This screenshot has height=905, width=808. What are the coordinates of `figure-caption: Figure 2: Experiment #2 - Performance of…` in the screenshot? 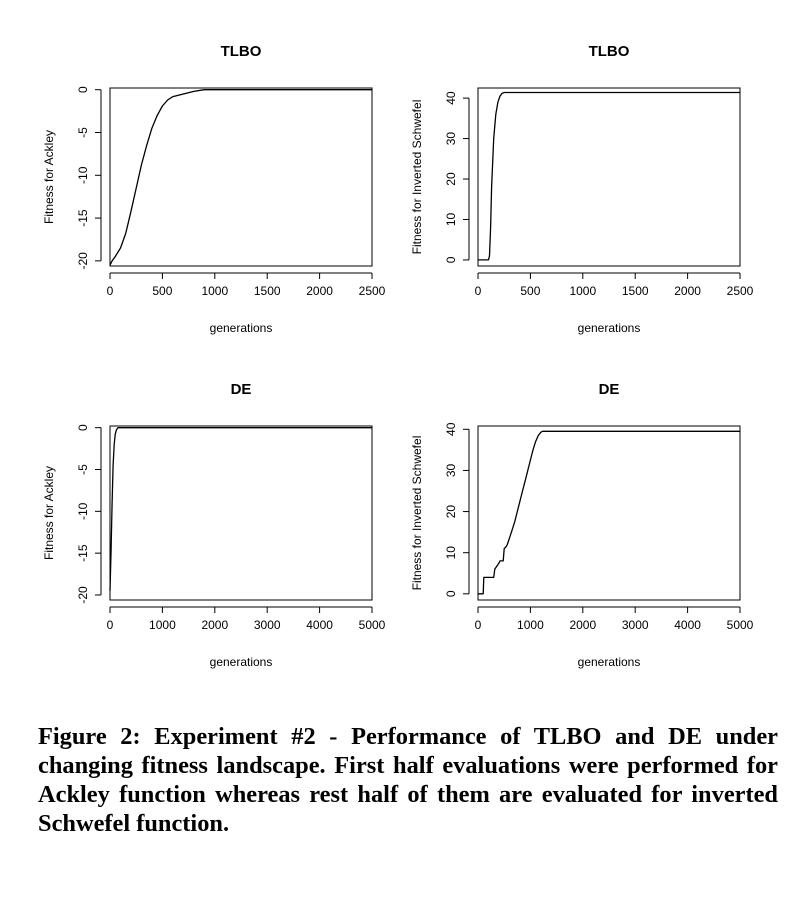 It's located at (408, 780).